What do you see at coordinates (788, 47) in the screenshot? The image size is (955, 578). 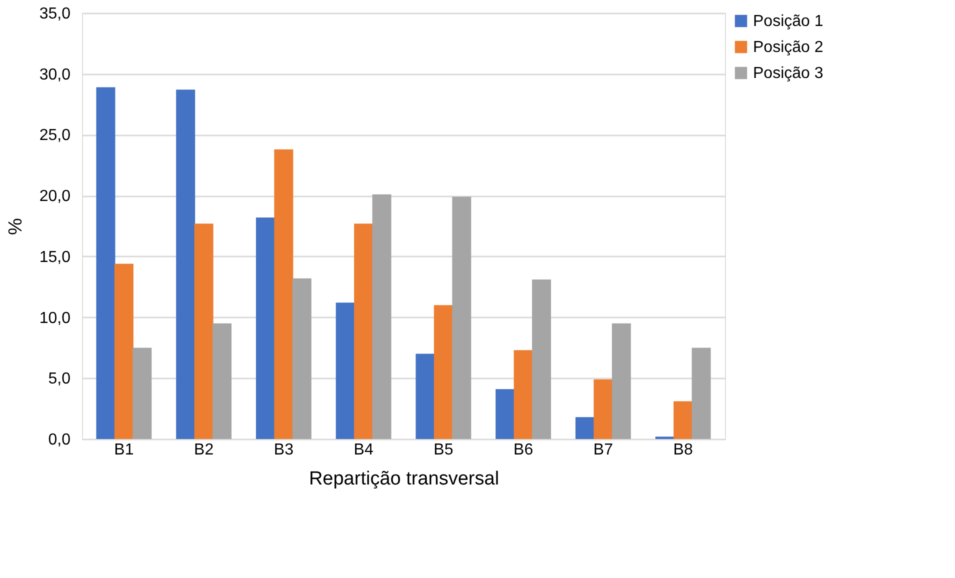 I see `legend-label: Posição 2` at bounding box center [788, 47].